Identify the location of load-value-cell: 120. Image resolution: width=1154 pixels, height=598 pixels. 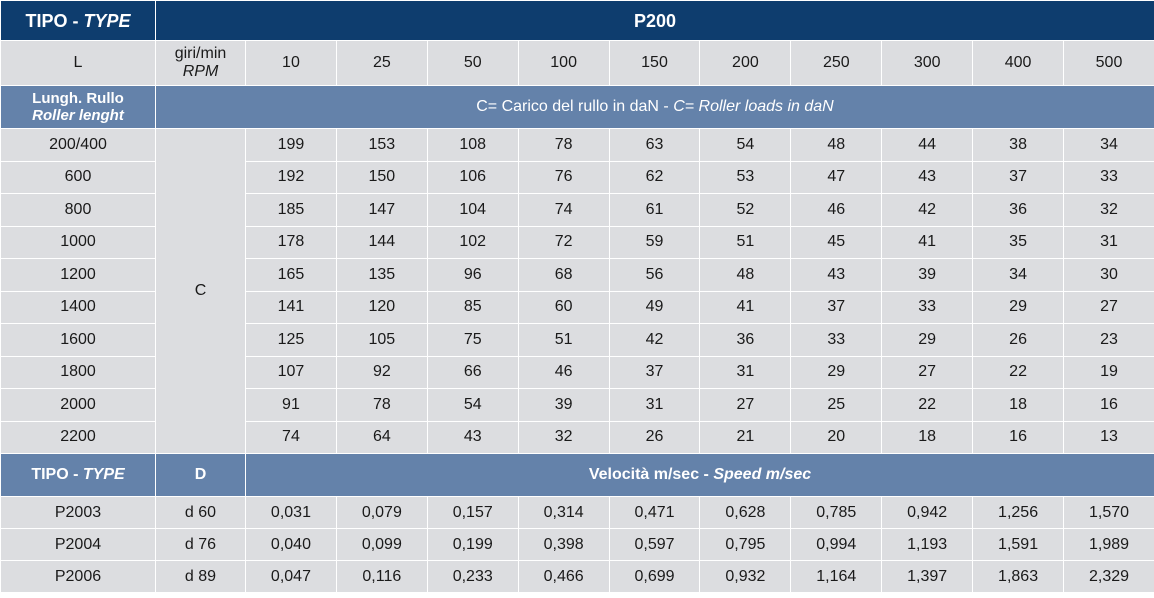
(381, 307).